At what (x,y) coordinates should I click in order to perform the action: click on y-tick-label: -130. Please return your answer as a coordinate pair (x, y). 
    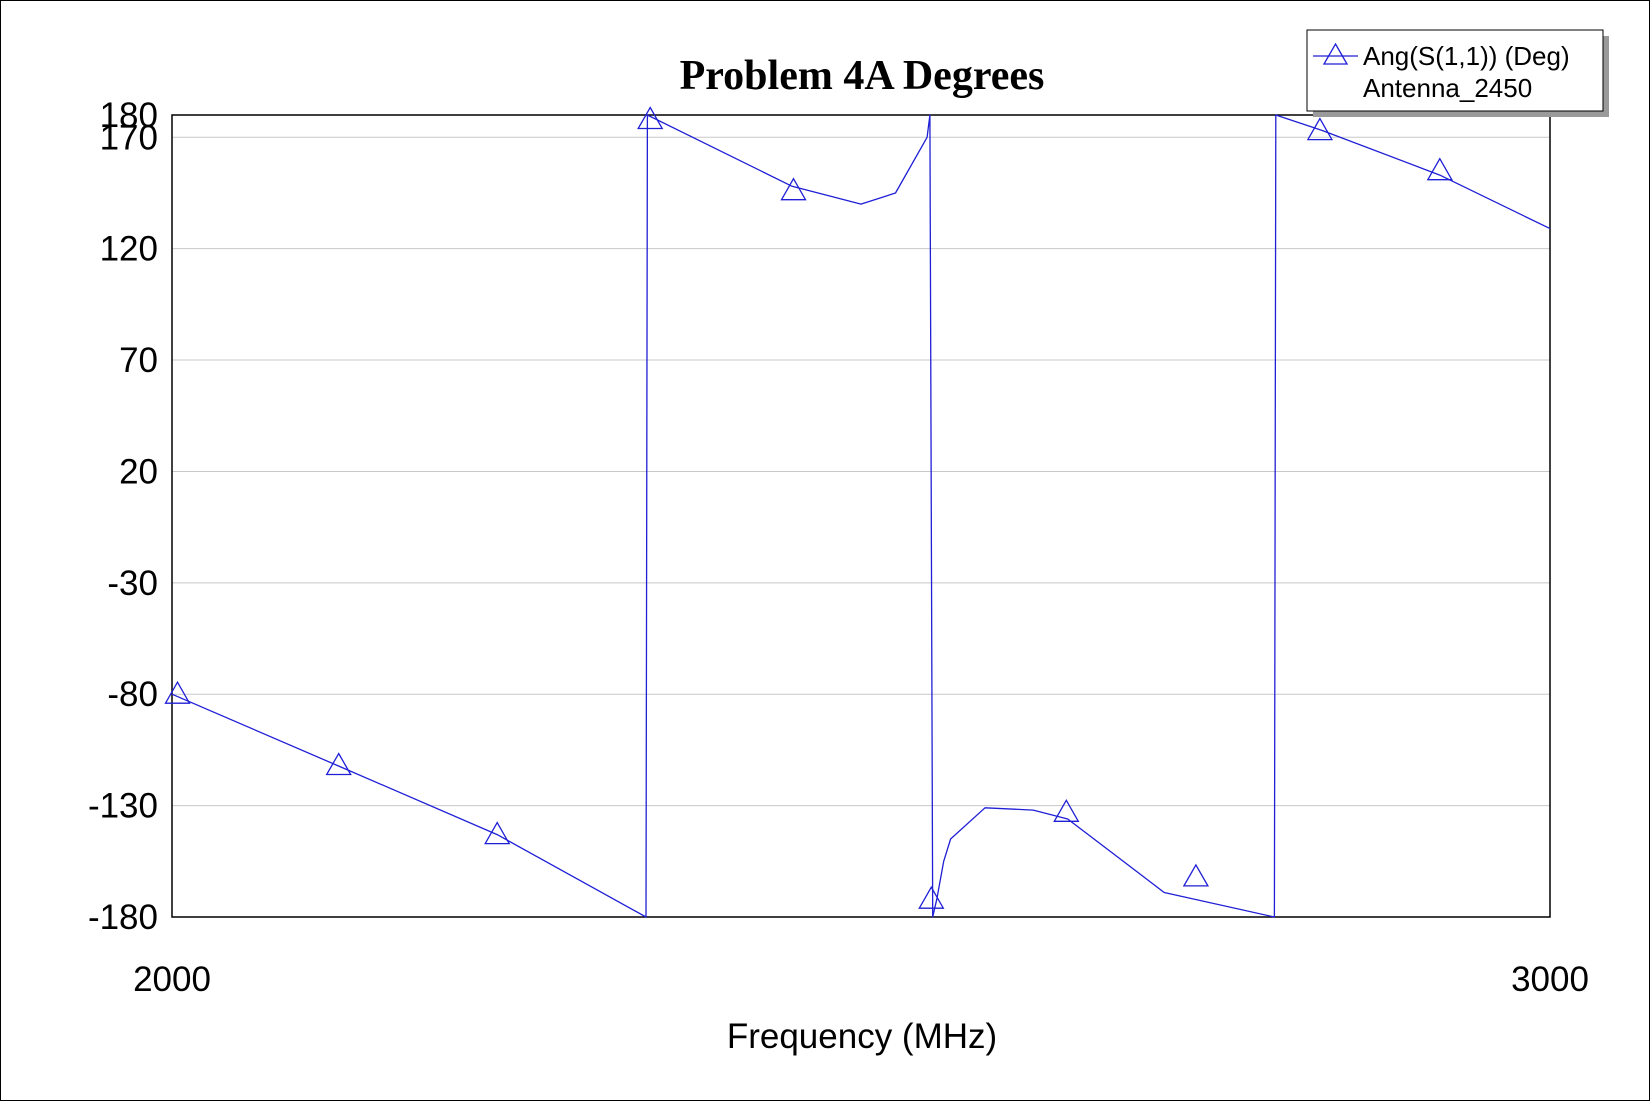
    Looking at the image, I should click on (123, 806).